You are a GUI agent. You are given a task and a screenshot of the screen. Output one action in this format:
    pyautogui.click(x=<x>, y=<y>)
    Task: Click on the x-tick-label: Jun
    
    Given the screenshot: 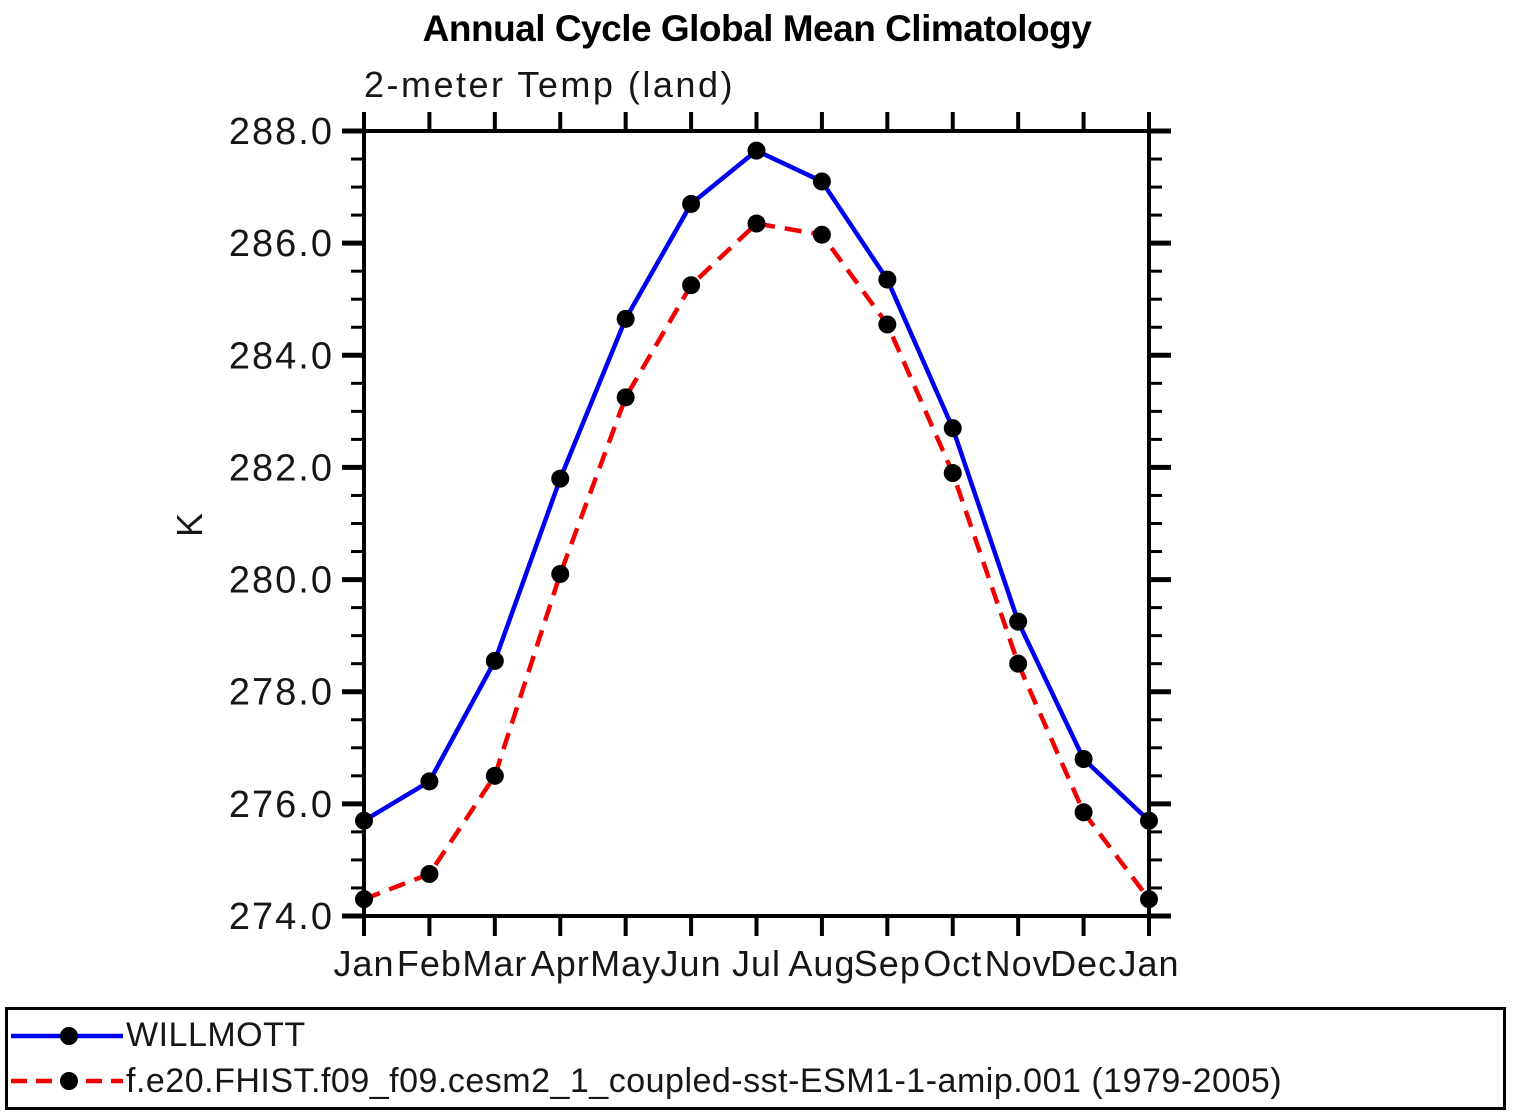 What is the action you would take?
    pyautogui.click(x=691, y=963)
    